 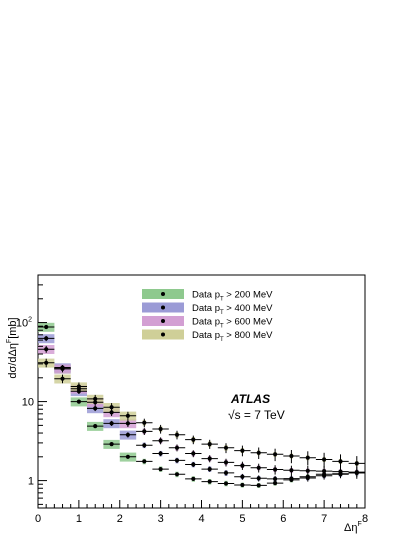 What do you see at coordinates (38, 519) in the screenshot?
I see `x-tick-label: 0` at bounding box center [38, 519].